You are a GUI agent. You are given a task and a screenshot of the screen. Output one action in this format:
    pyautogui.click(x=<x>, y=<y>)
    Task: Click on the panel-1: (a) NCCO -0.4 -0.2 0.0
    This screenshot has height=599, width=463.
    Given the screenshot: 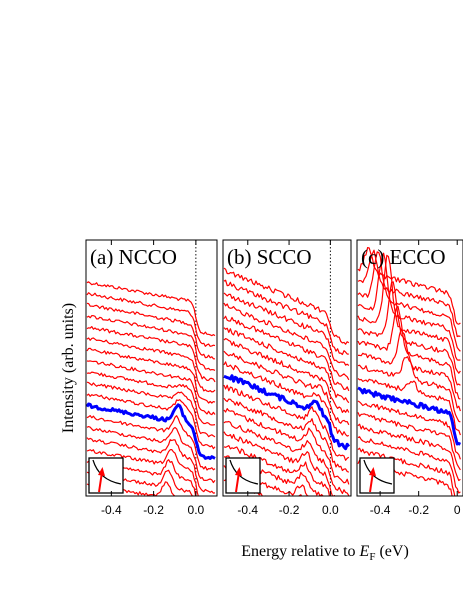 What is the action you would take?
    pyautogui.click(x=151, y=378)
    